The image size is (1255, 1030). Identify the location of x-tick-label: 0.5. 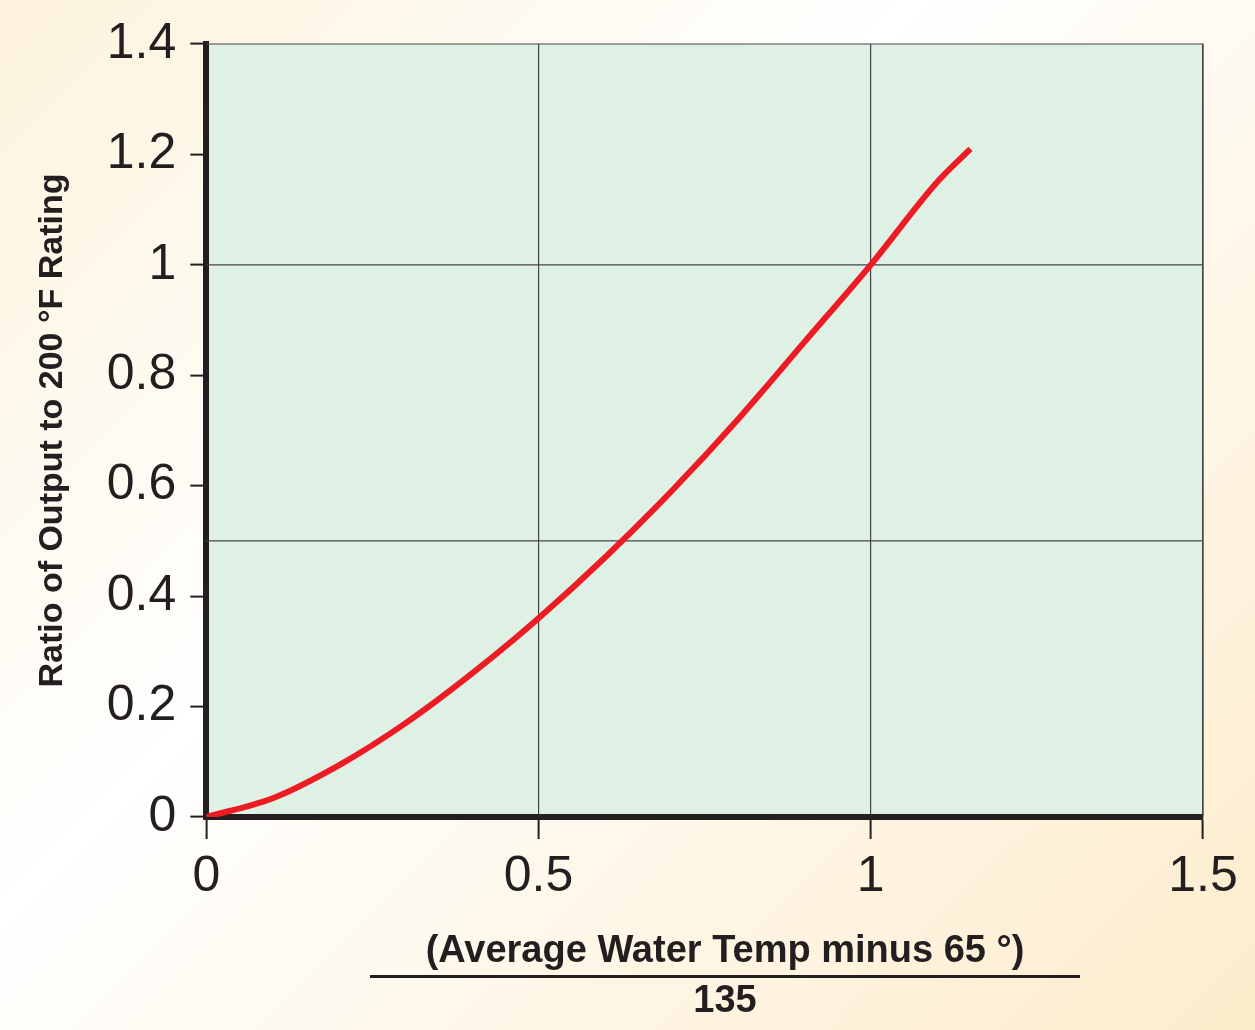
(538, 873).